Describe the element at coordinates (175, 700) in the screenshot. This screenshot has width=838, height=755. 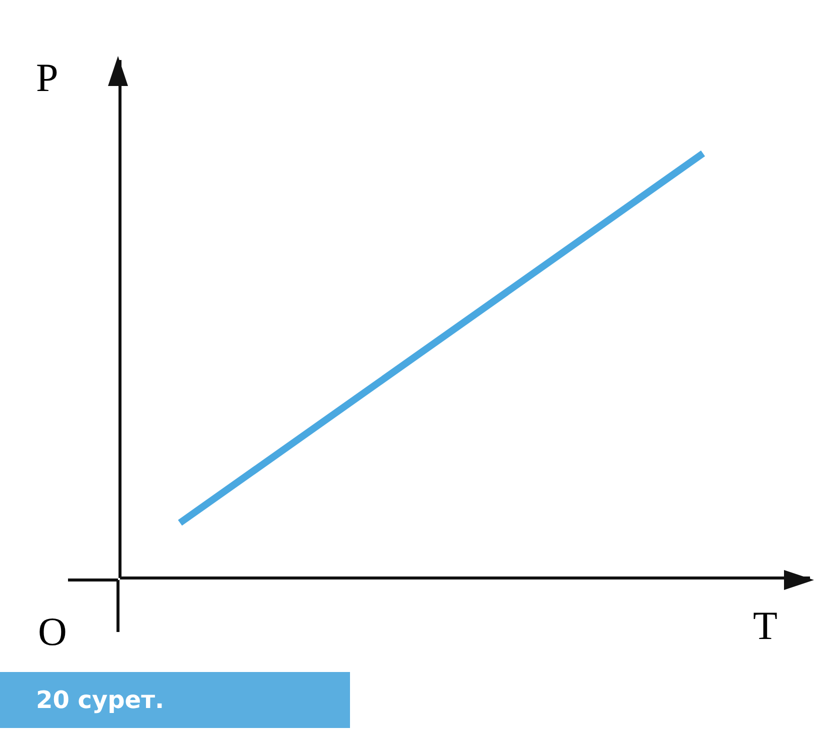
I see `text: 20 сурет.` at that location.